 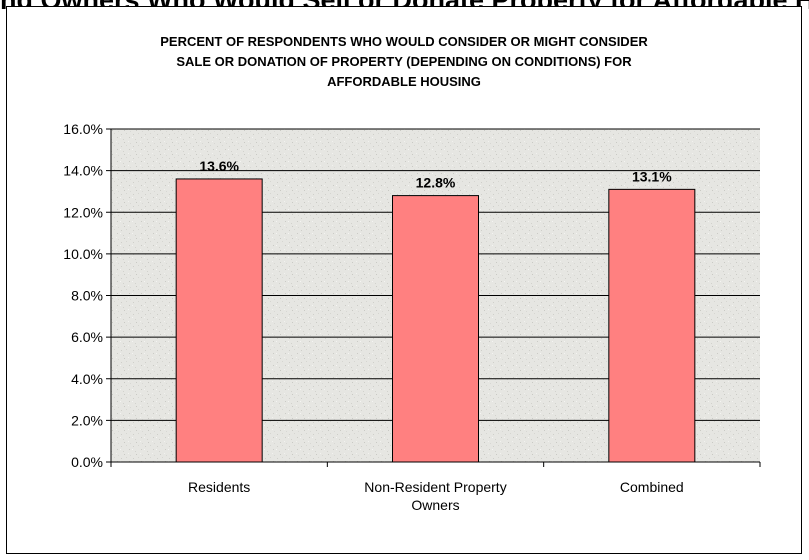 What do you see at coordinates (435, 487) in the screenshot?
I see `x-tick-label: Non-Resident Property` at bounding box center [435, 487].